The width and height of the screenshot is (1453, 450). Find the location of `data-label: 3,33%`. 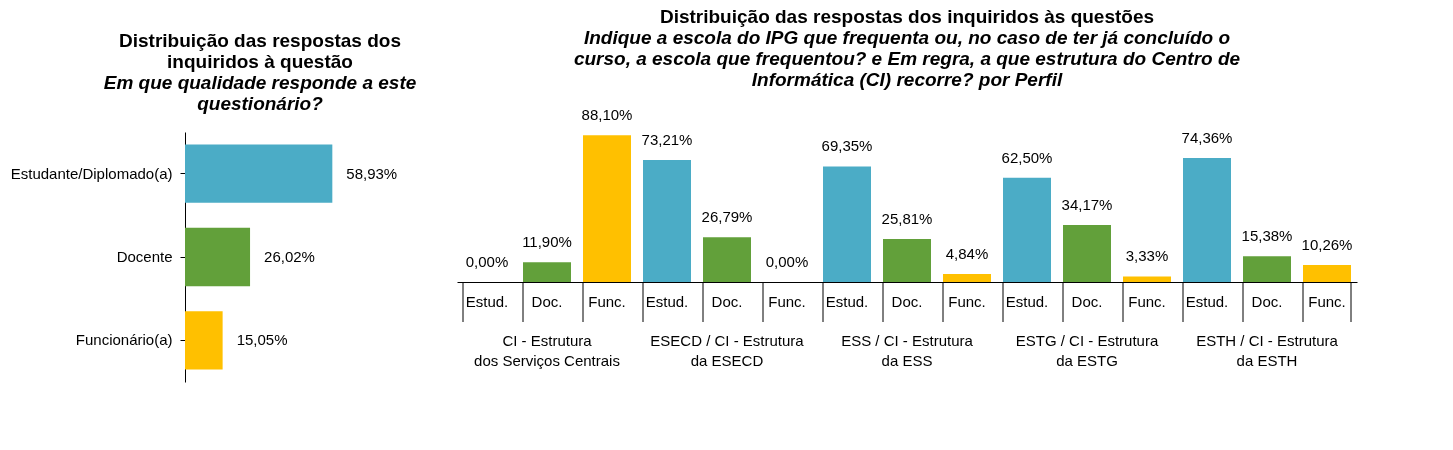

data-label: 3,33% is located at coordinates (1147, 256).